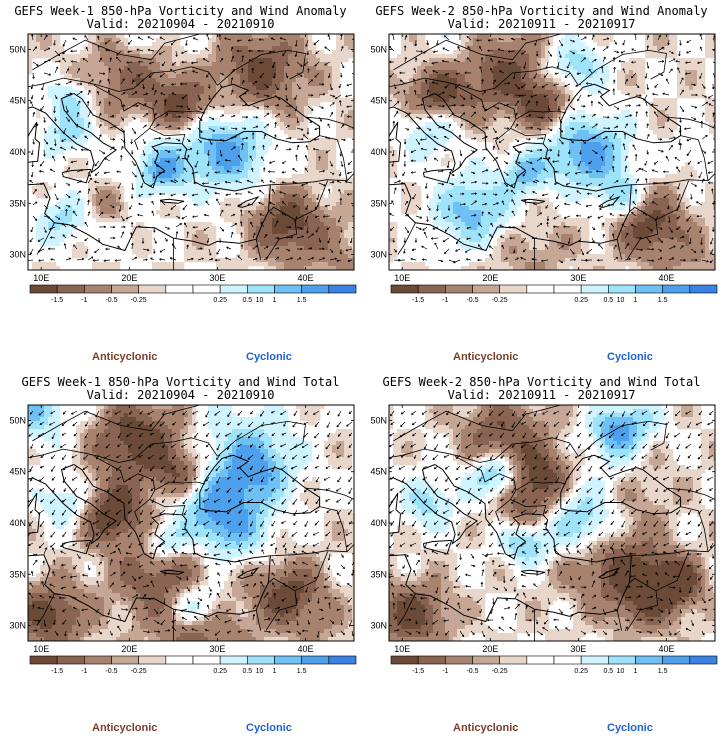  I want to click on colorbar-tick-label: -0.5, so click(472, 300).